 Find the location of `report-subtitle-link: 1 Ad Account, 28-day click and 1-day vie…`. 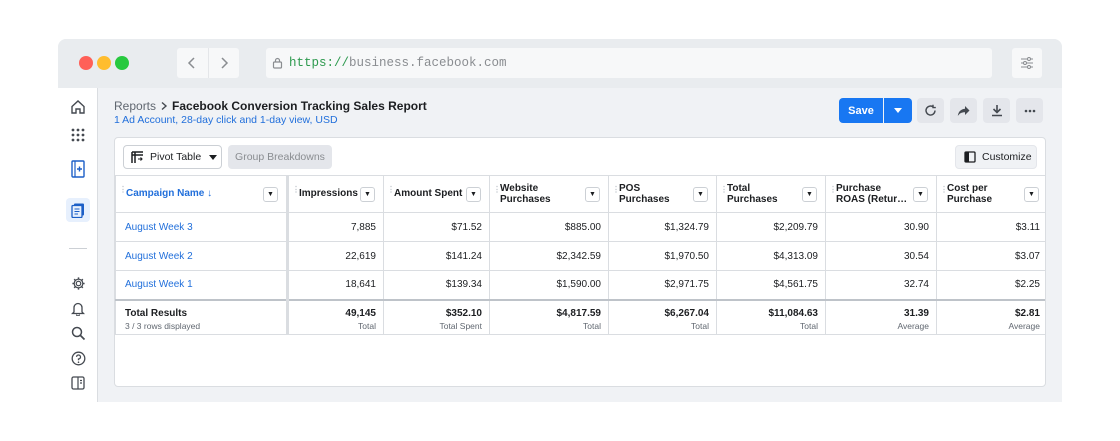

report-subtitle-link: 1 Ad Account, 28-day click and 1-day vie… is located at coordinates (226, 120).